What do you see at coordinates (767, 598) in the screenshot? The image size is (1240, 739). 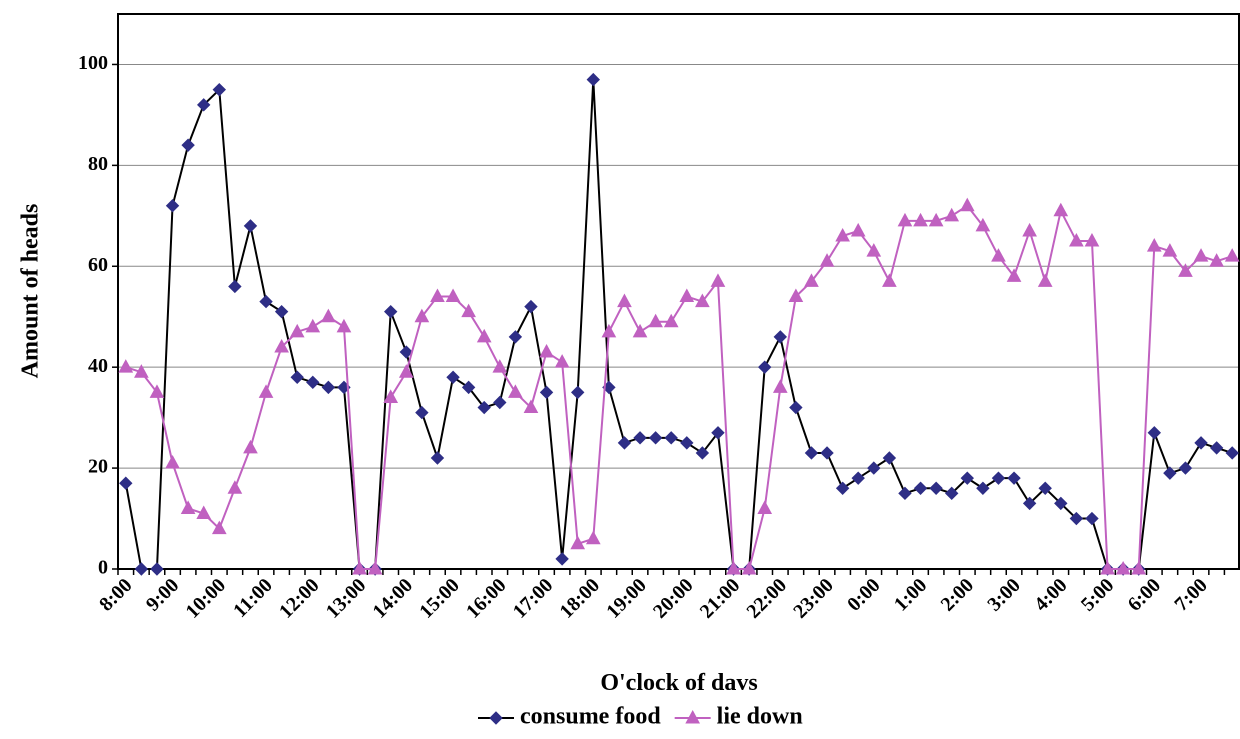 I see `x-tick-label: 22:00` at bounding box center [767, 598].